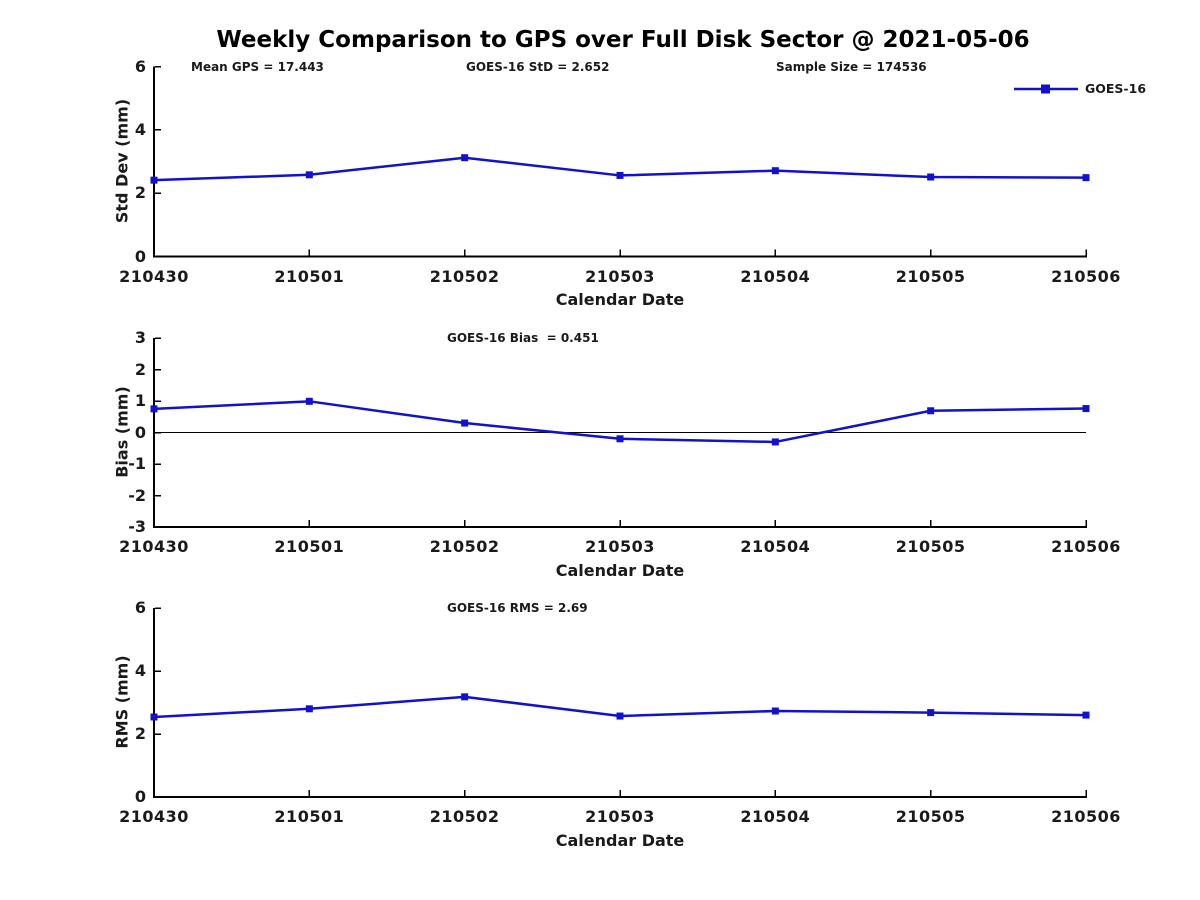  Describe the element at coordinates (137, 526) in the screenshot. I see `y-tick-label: -3` at that location.